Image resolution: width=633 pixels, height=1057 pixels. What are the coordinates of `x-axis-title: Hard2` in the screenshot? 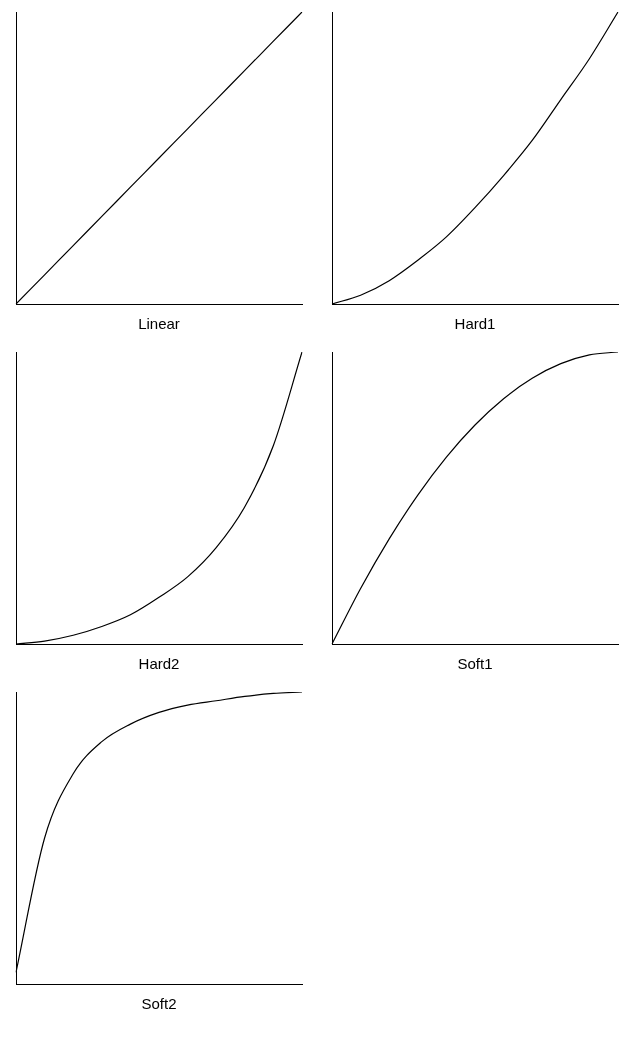 It's located at (159, 664).